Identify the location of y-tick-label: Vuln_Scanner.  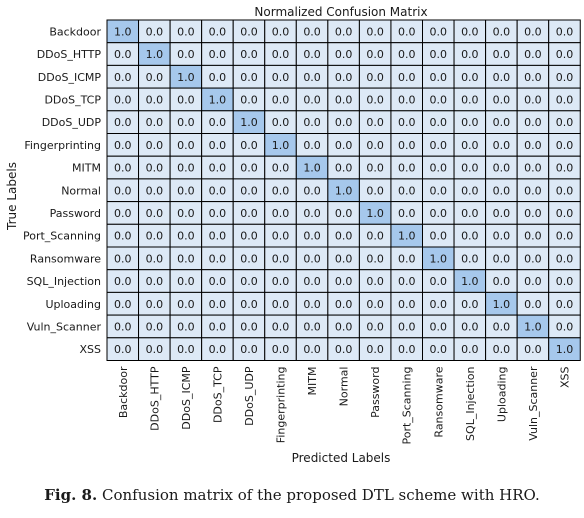
(64, 326).